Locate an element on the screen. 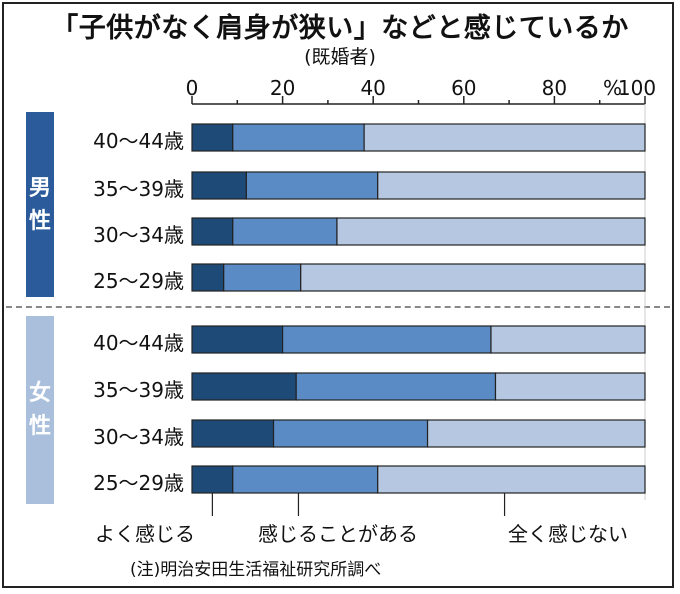 The image size is (680, 594). group-label-male: 男 性 is located at coordinates (40, 204).